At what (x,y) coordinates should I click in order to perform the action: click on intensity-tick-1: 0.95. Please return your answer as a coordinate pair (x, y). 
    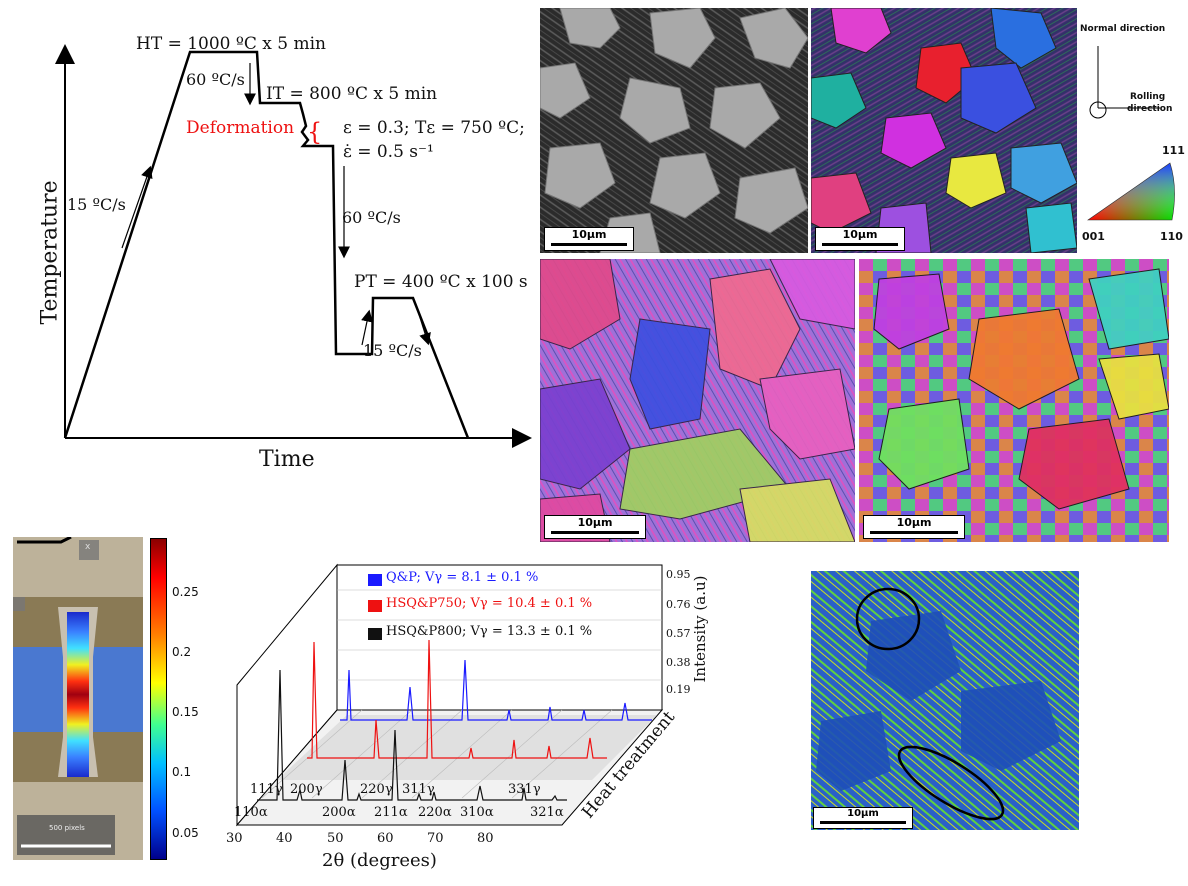
    Looking at the image, I should click on (678, 574).